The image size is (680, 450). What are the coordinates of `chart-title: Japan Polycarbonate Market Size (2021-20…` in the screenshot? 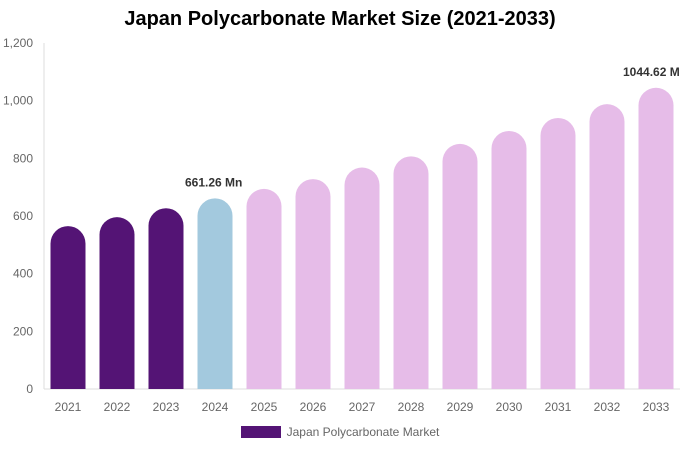 It's located at (340, 19).